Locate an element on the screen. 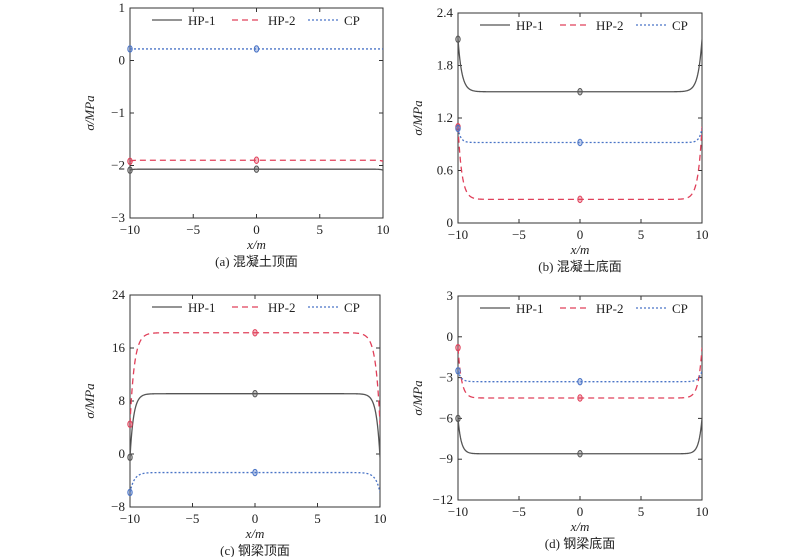  y-tick-label: −9 is located at coordinates (446, 458).